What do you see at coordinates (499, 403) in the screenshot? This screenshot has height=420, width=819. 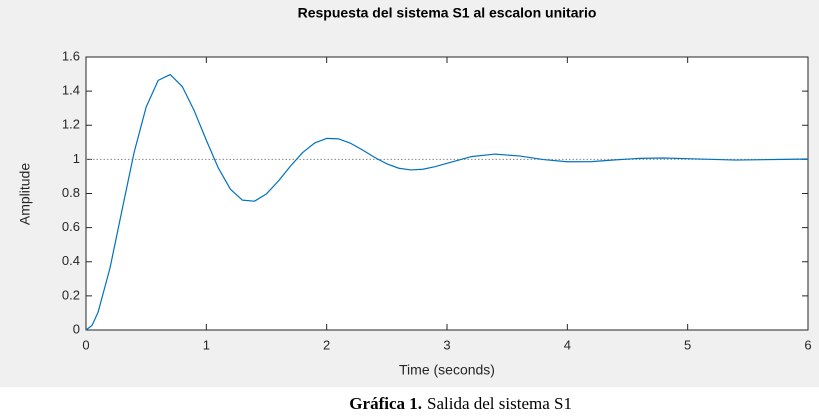 I see `caption-text: Salida del sistema S1` at bounding box center [499, 403].